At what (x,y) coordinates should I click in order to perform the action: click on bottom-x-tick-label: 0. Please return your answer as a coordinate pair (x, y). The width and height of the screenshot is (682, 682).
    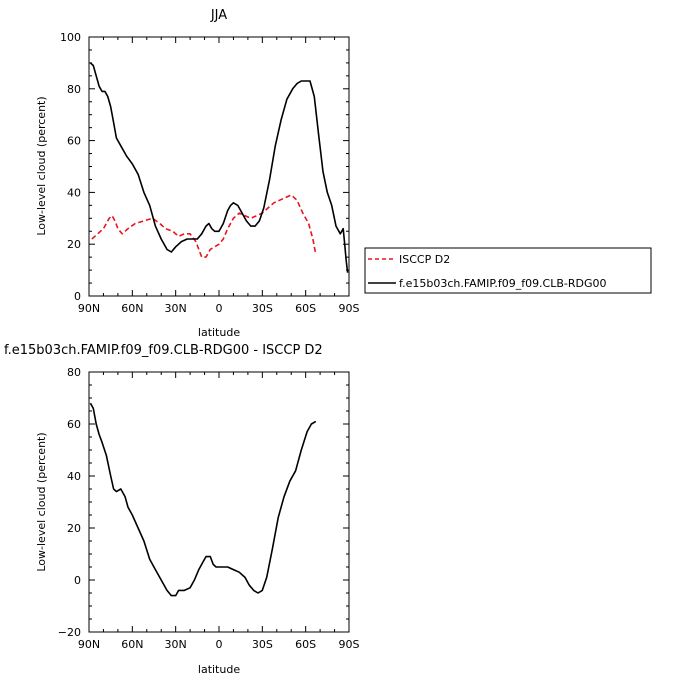
    Looking at the image, I should click on (219, 644).